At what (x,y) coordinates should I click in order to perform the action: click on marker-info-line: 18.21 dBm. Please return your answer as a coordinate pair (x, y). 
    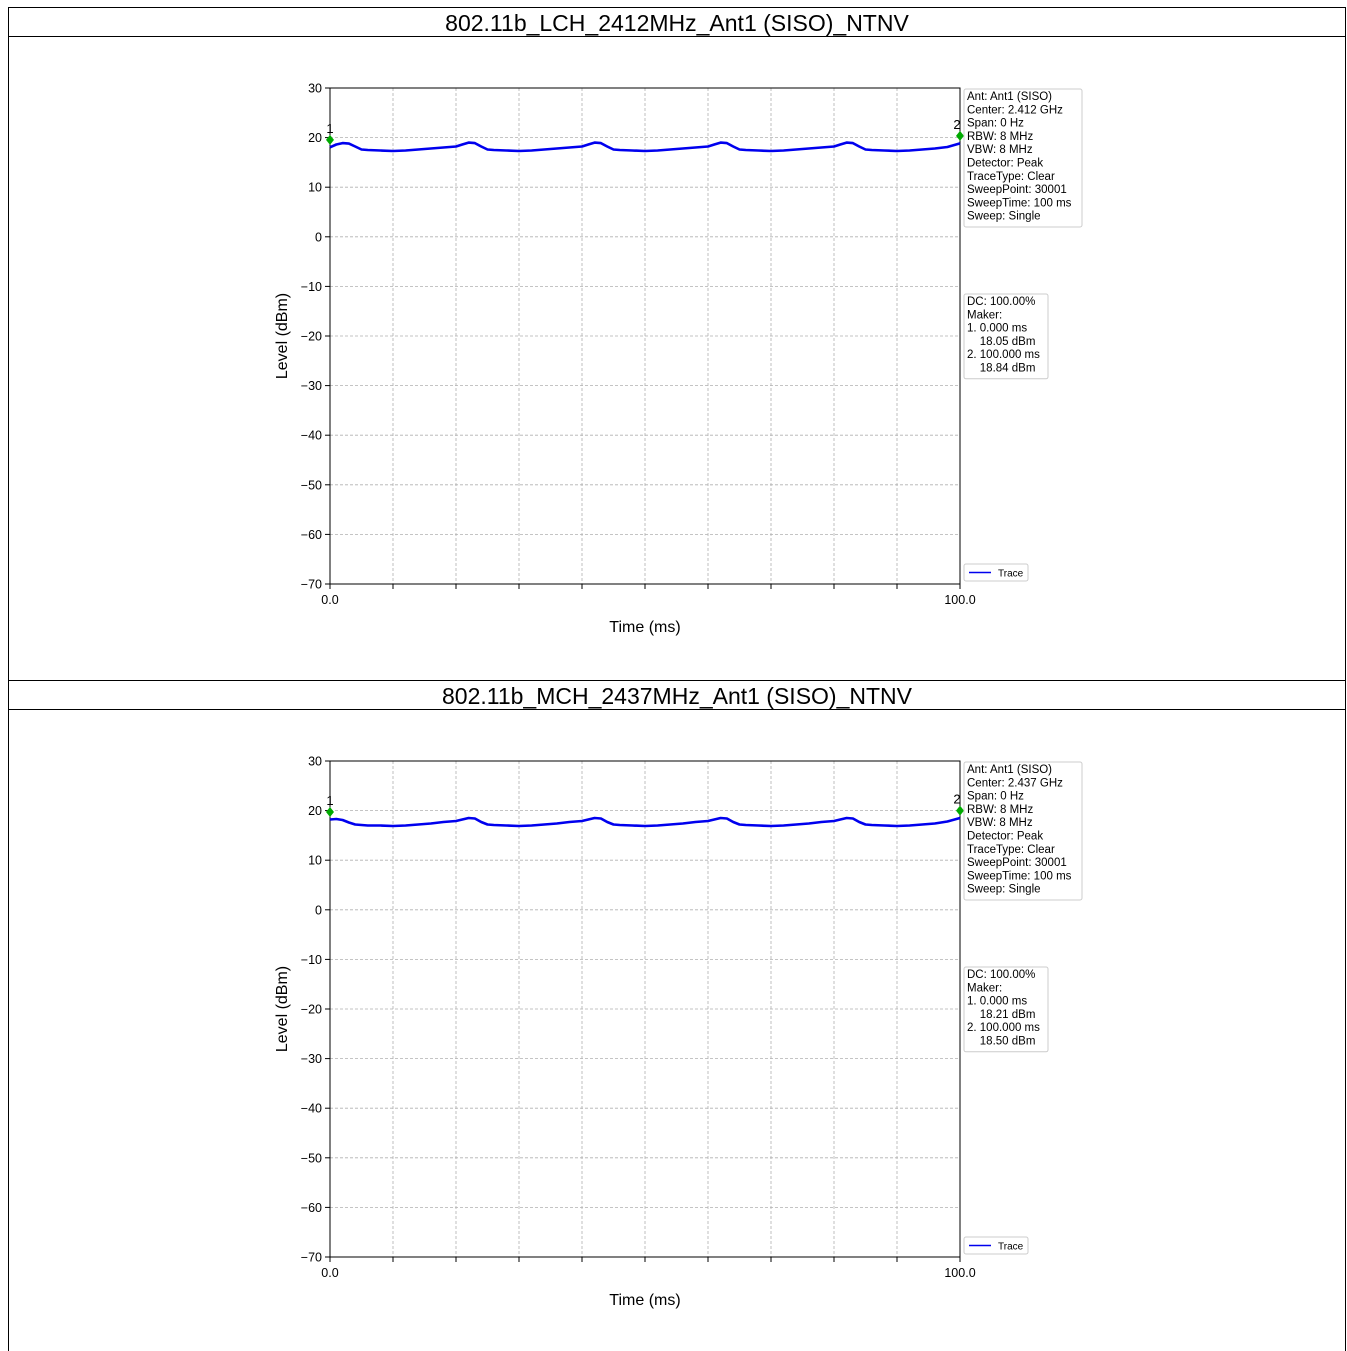
    Looking at the image, I should click on (1001, 1015).